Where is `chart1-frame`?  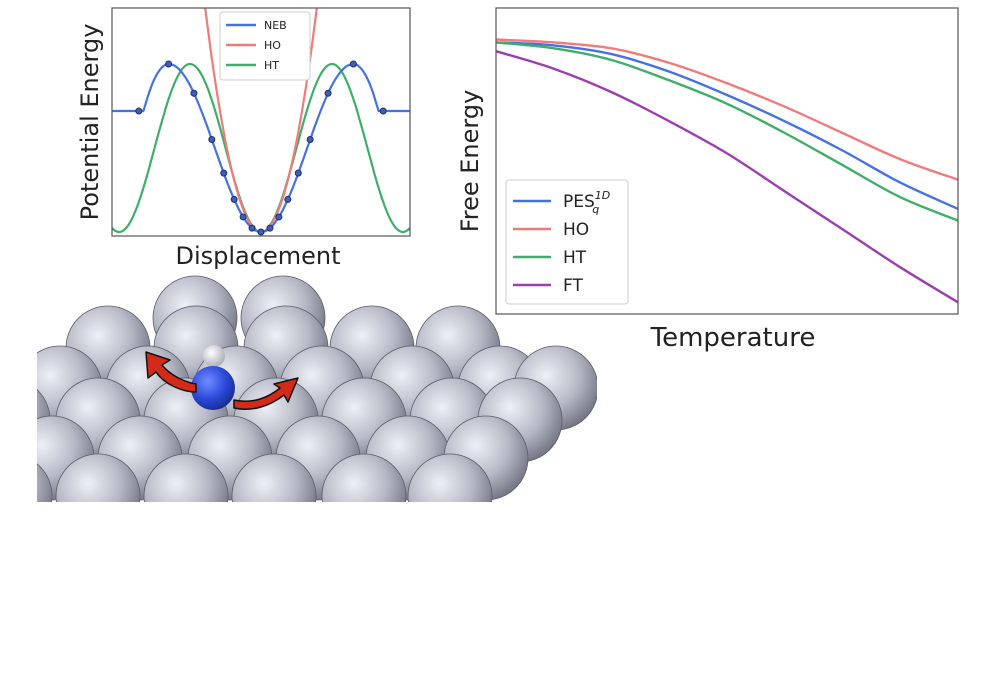
chart1-frame is located at coordinates (261, 122).